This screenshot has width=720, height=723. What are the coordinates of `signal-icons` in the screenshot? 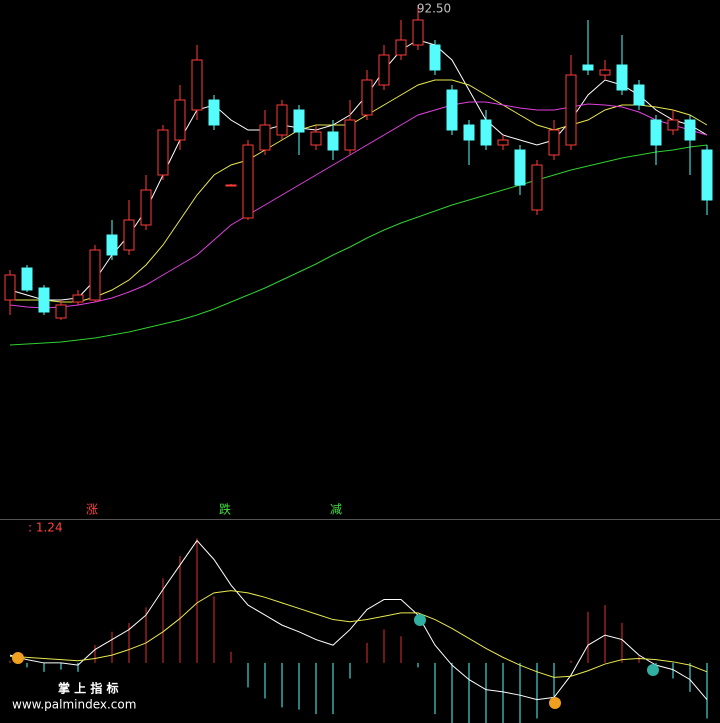 It's located at (335, 661).